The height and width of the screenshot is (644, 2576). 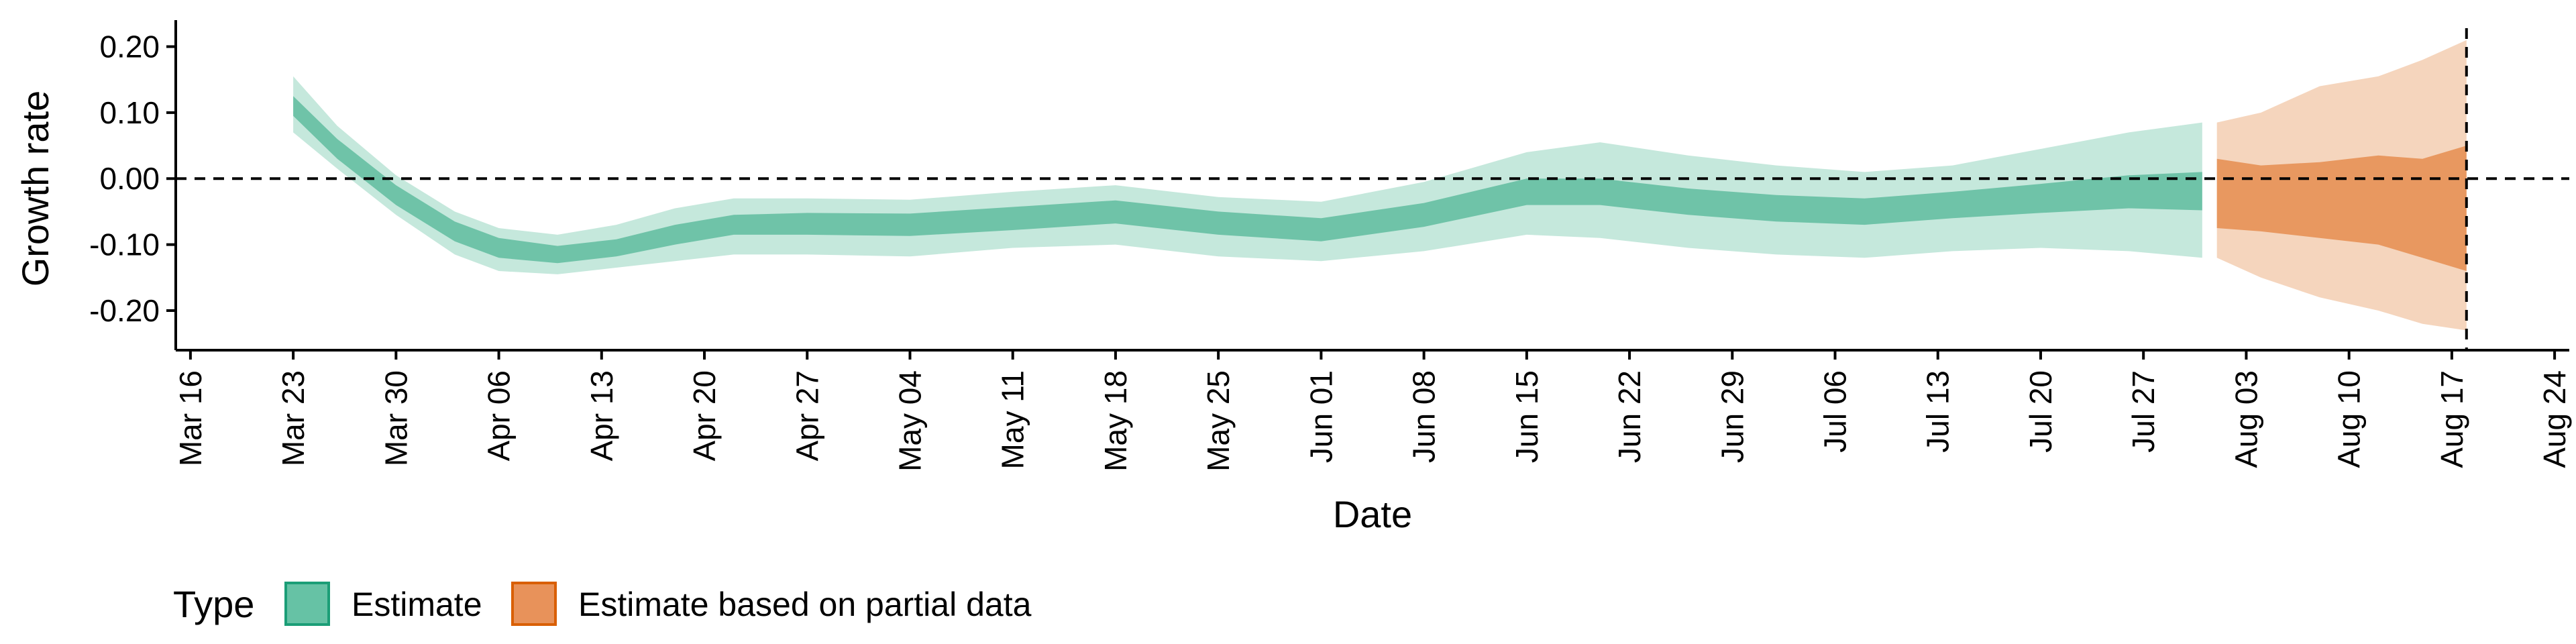 I want to click on x-tick-label: Aug 03, so click(x=2246, y=419).